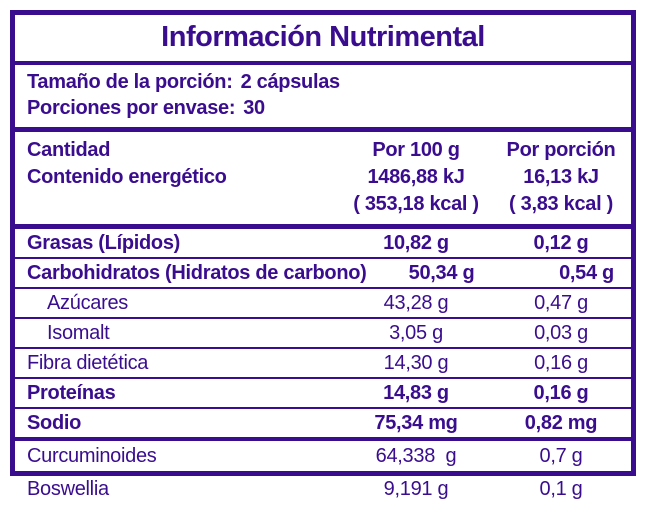  What do you see at coordinates (586, 272) in the screenshot?
I see `row-portion-value: 0,54 g` at bounding box center [586, 272].